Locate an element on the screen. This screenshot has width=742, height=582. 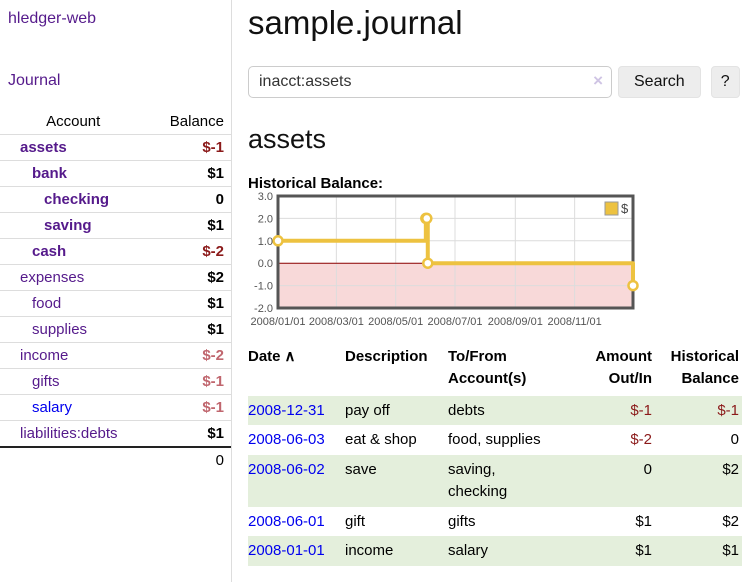
account-row: liabilities:debts $1 is located at coordinates (115, 434).